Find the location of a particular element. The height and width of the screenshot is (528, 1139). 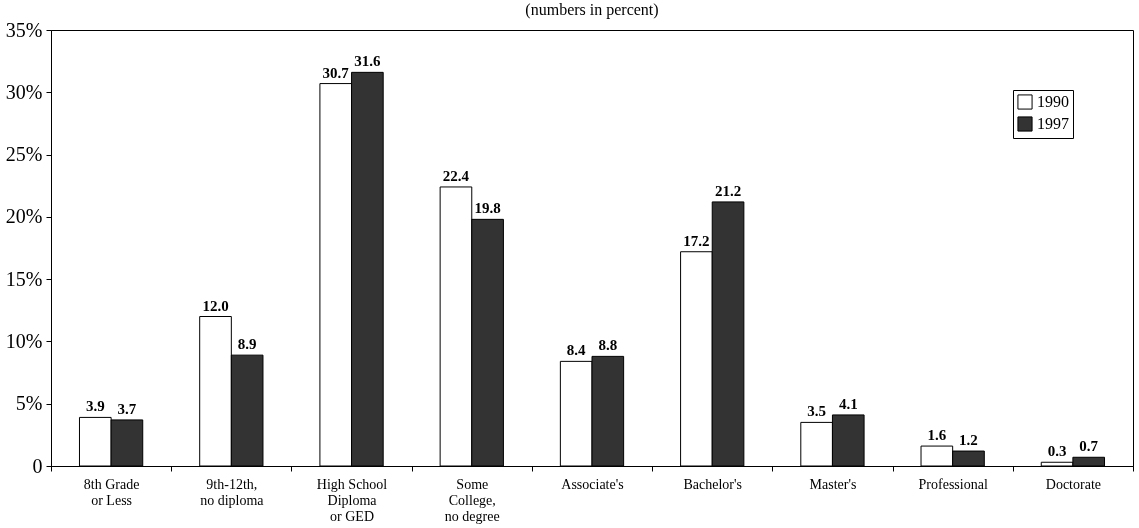

x-tick-label: 8th Grade or Less is located at coordinates (111, 492).